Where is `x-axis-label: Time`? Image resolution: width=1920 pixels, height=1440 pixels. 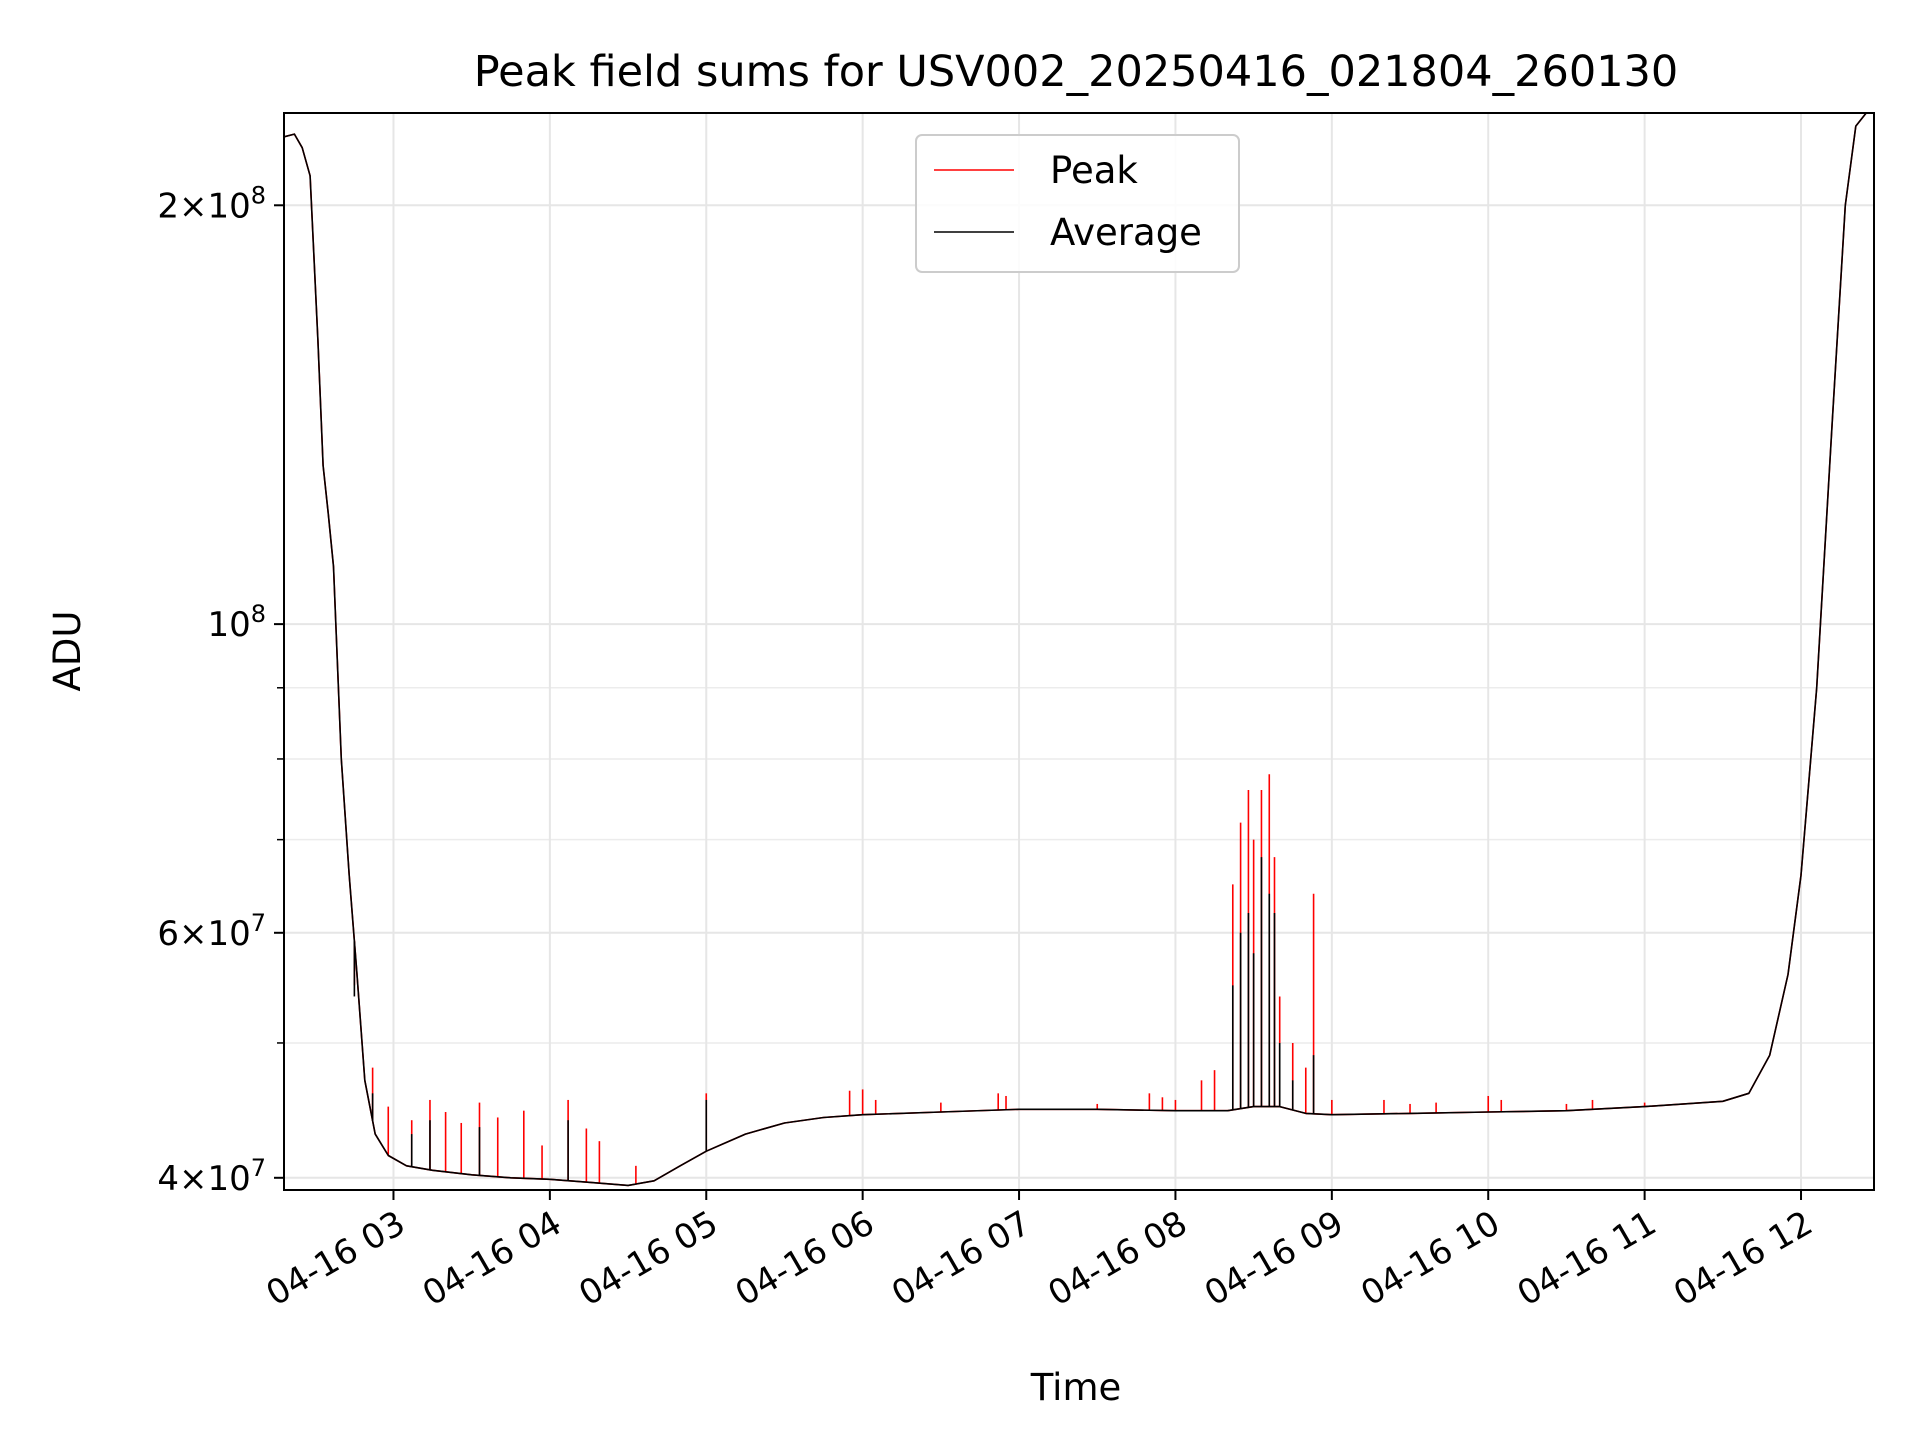 x-axis-label: Time is located at coordinates (1076, 1387).